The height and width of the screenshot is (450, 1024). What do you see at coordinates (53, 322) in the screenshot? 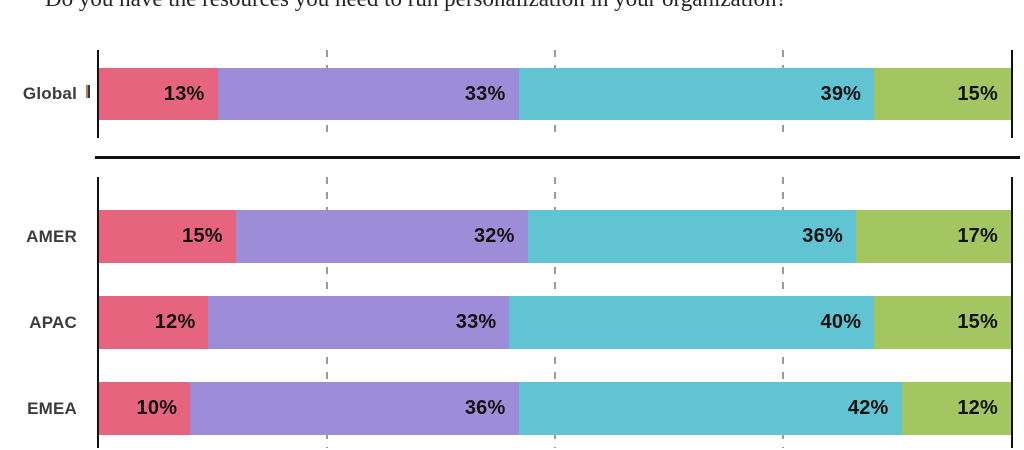
I see `row-label-apac: APAC` at bounding box center [53, 322].